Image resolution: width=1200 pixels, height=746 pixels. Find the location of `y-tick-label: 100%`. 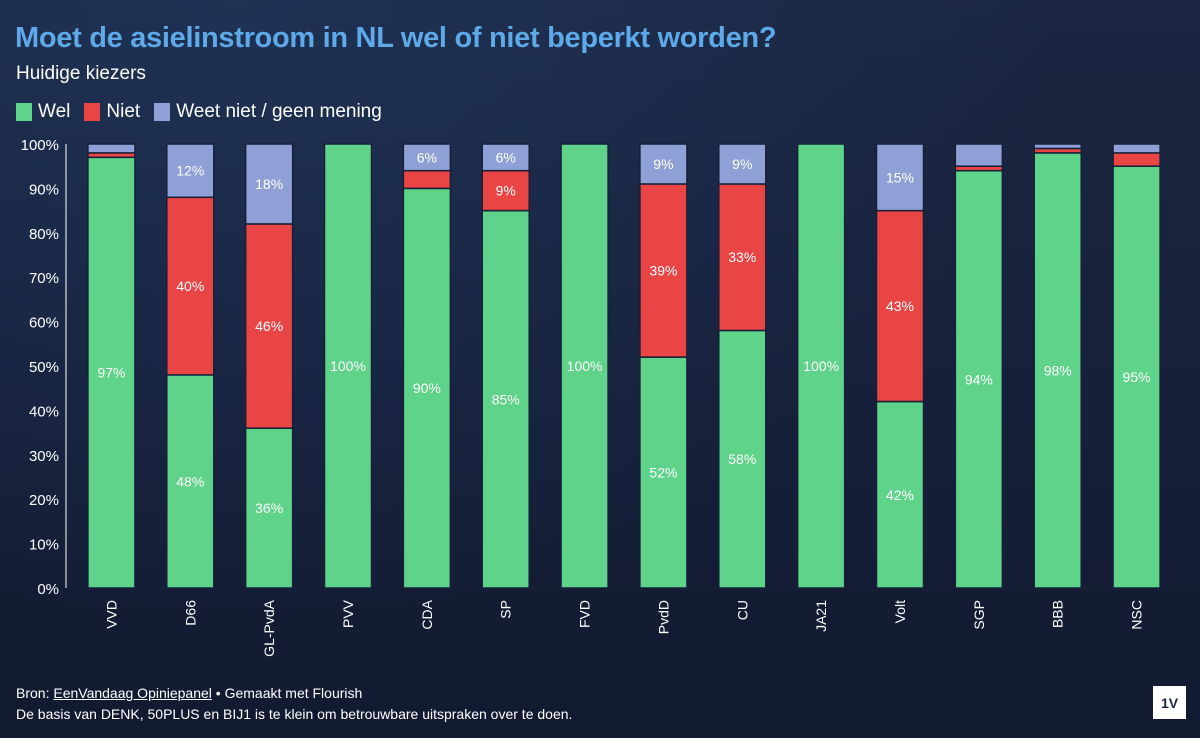

y-tick-label: 100% is located at coordinates (40, 145).